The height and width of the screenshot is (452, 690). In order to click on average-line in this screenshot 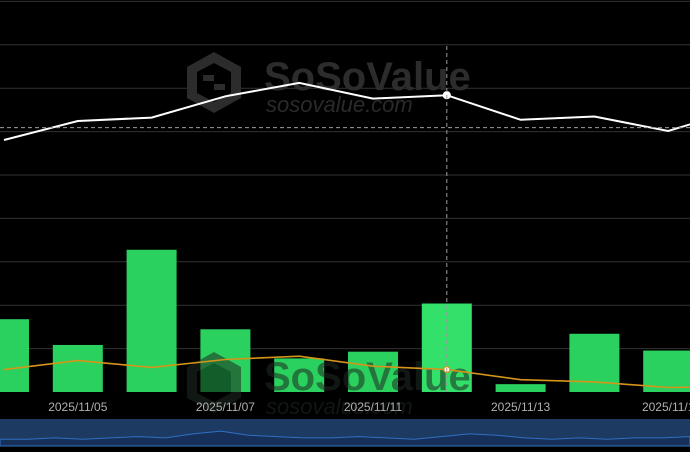, I will do `click(346, 372)`.